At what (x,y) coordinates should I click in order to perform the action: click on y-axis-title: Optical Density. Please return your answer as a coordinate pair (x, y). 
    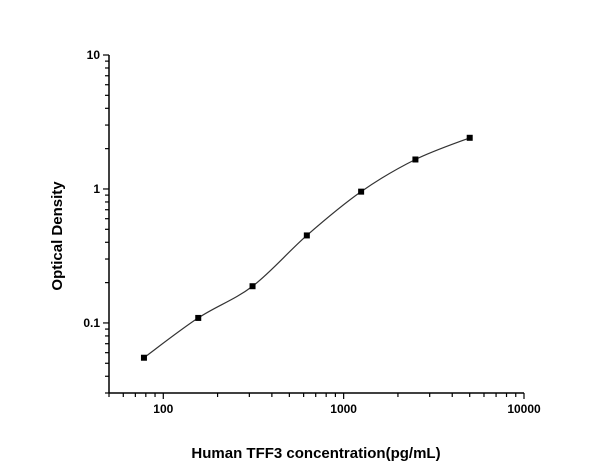
    Looking at the image, I should click on (57, 236).